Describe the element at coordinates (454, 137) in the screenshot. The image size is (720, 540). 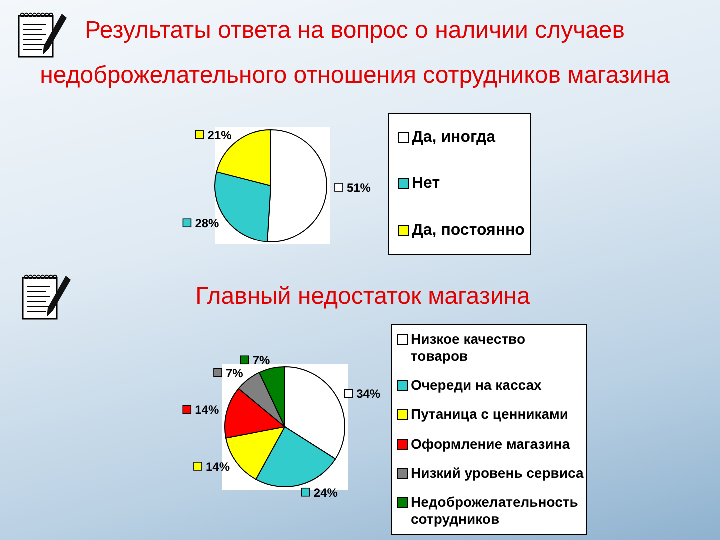
I see `legend-label: Да, иногда` at that location.